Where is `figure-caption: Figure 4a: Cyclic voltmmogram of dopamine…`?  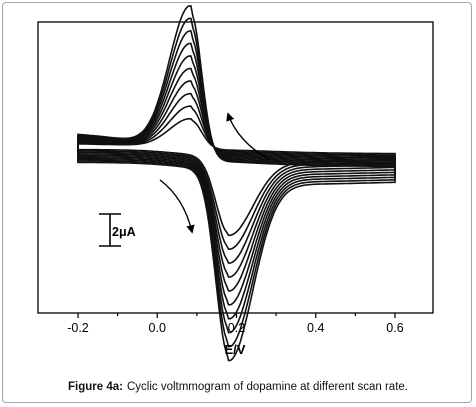 figure-caption: Figure 4a: Cyclic voltmmogram of dopamine… is located at coordinates (238, 387).